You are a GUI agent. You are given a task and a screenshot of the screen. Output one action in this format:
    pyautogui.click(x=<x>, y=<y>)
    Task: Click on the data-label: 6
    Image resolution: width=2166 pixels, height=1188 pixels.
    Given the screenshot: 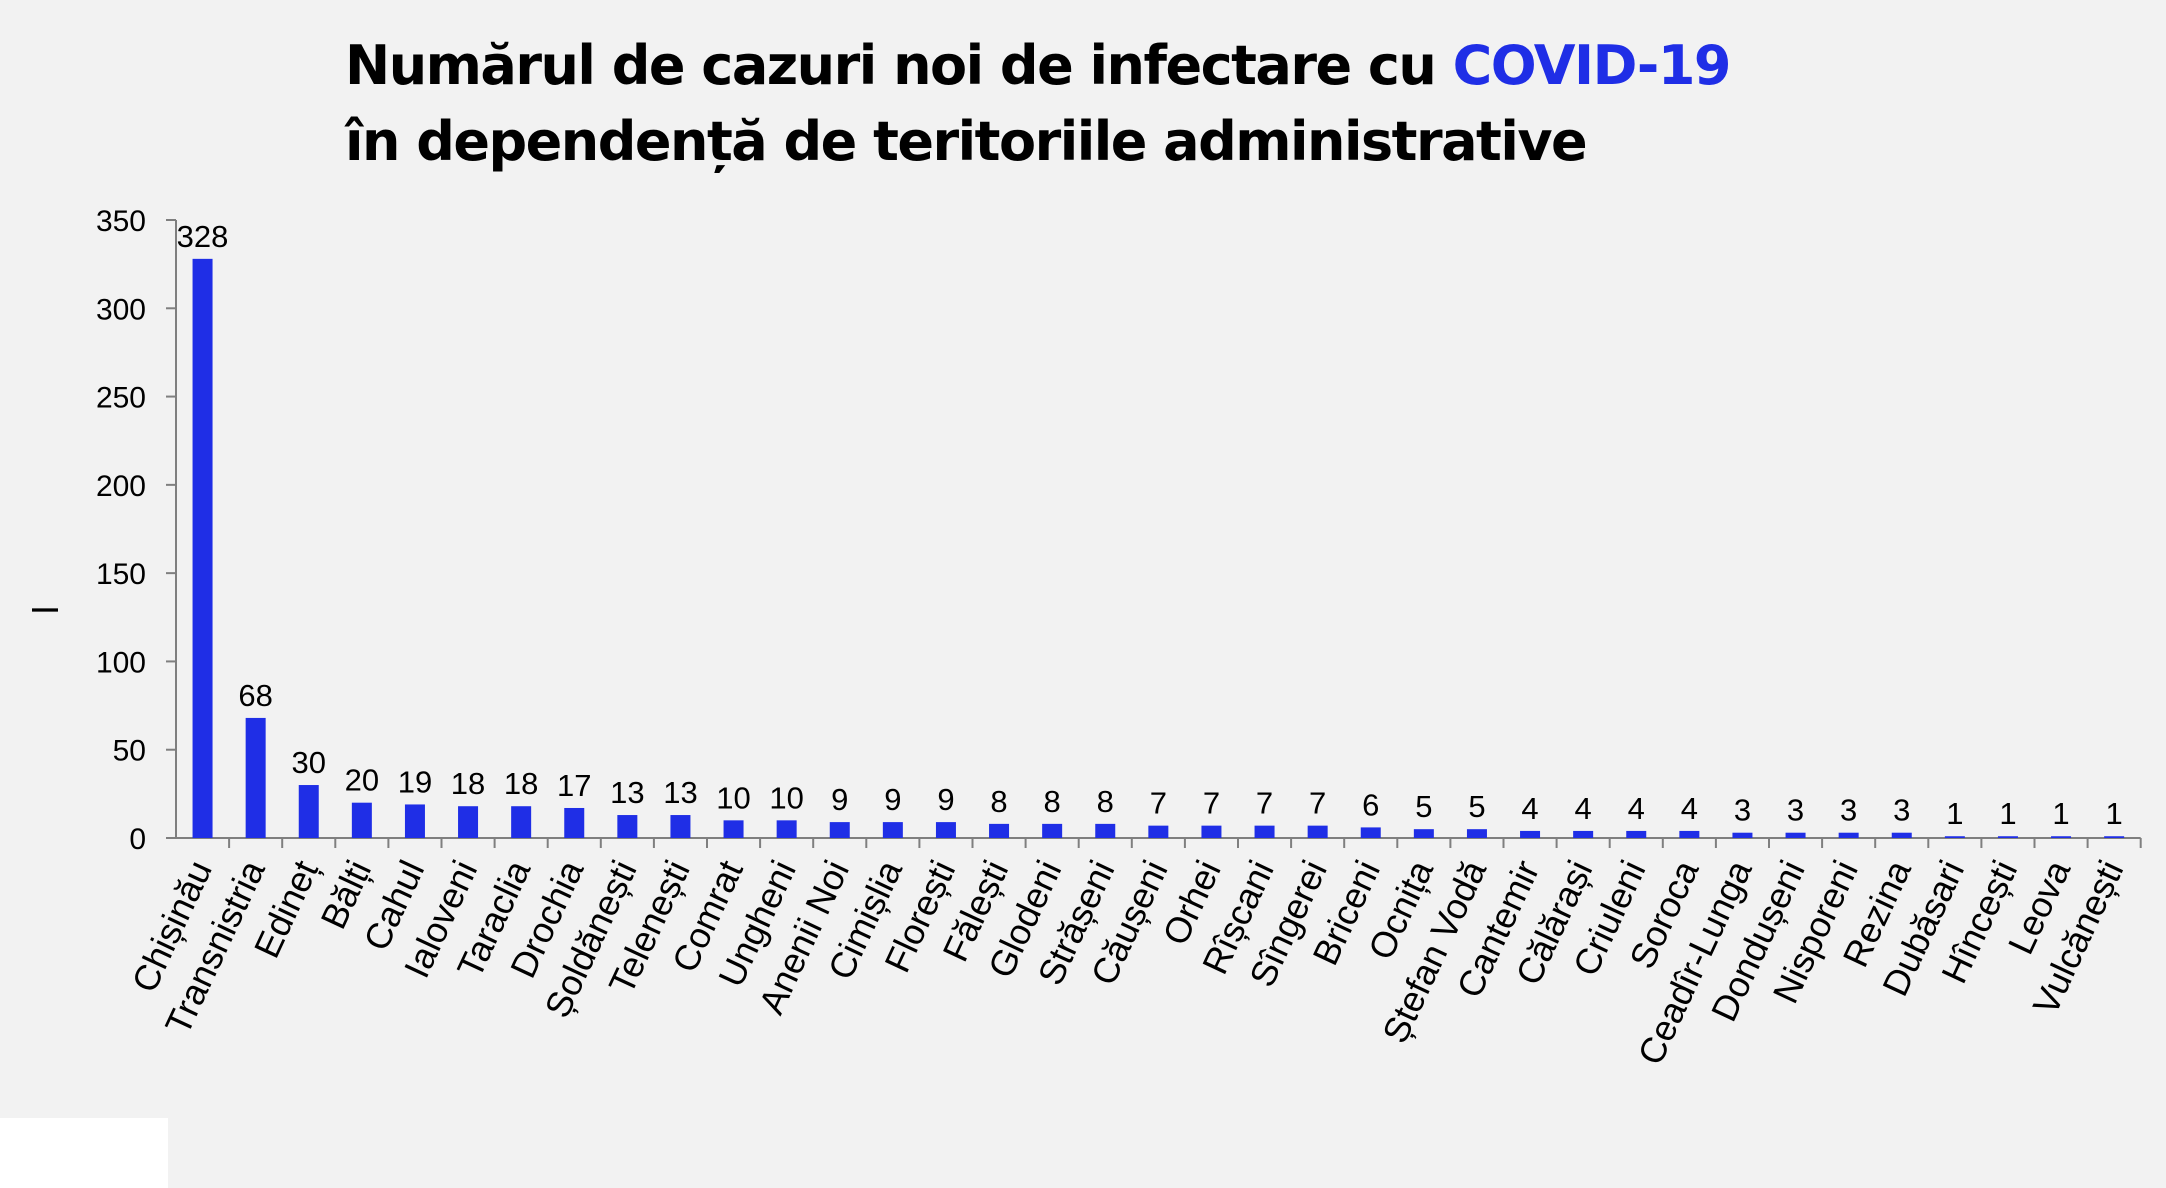 What is the action you would take?
    pyautogui.click(x=1370, y=804)
    